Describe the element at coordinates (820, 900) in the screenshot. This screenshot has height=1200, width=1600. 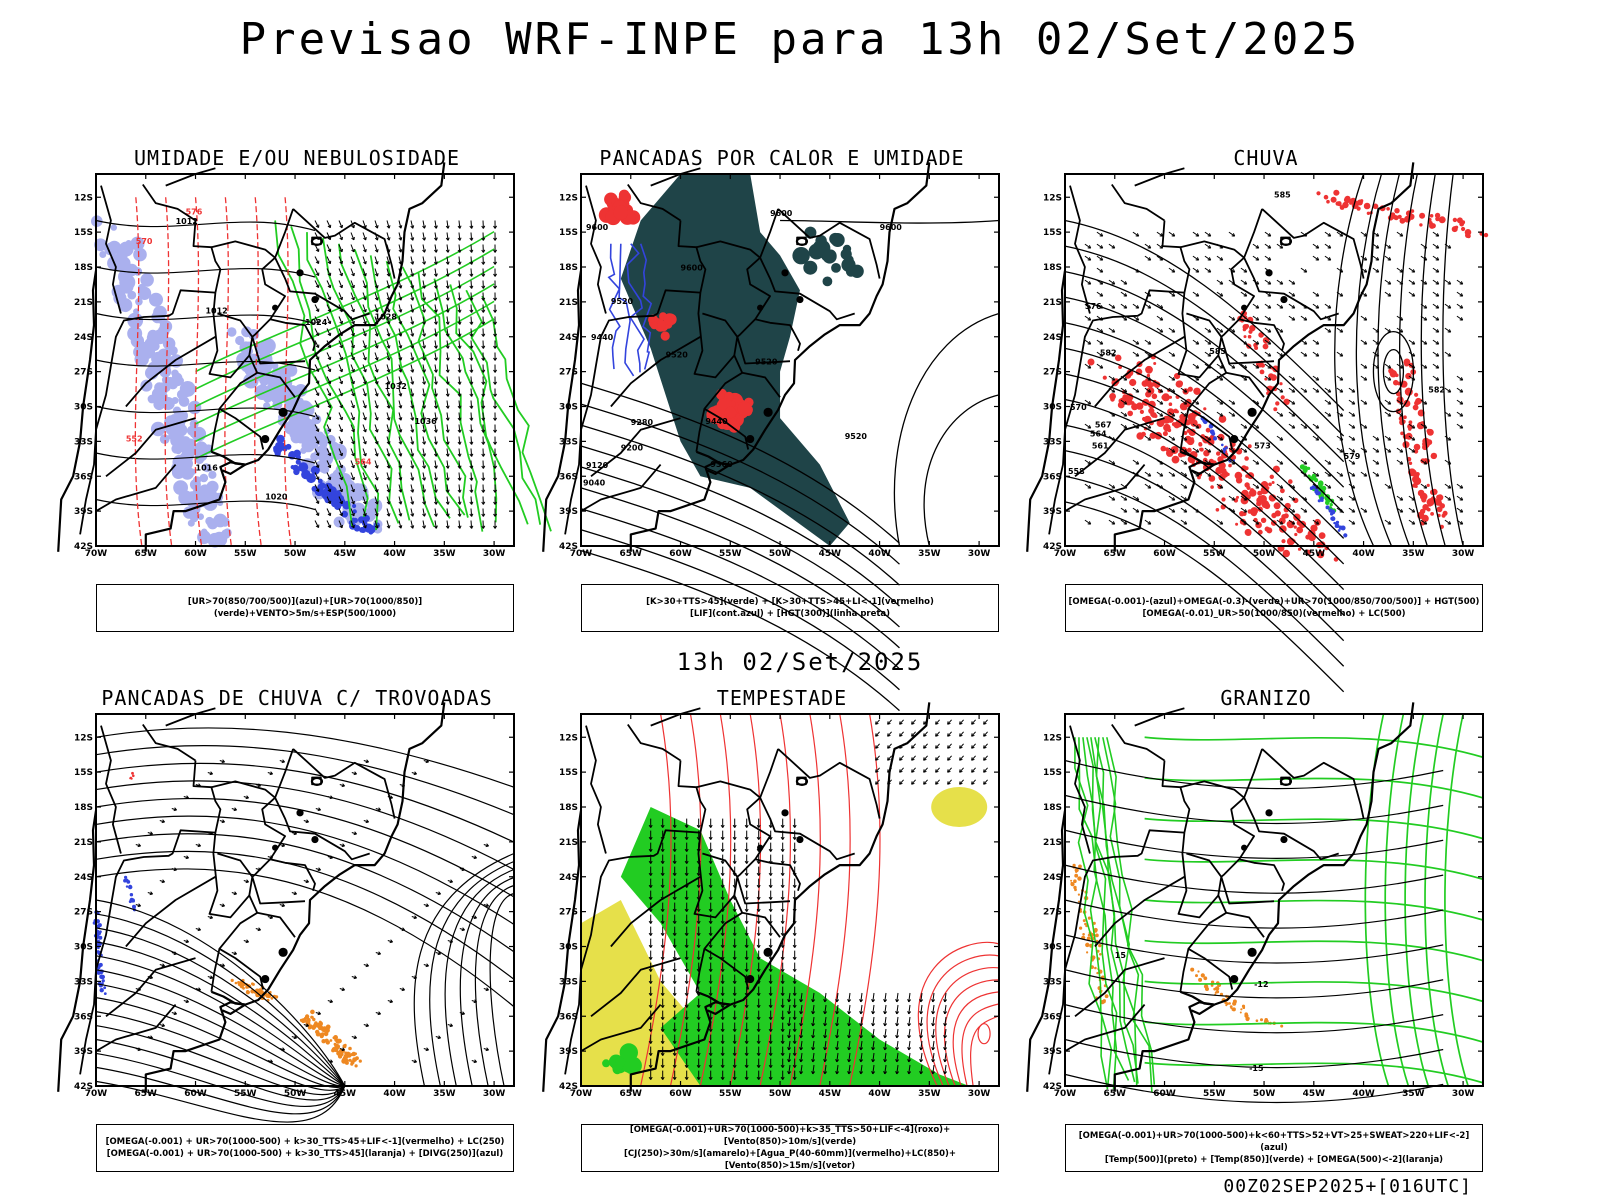
I see `lc850-contours` at that location.